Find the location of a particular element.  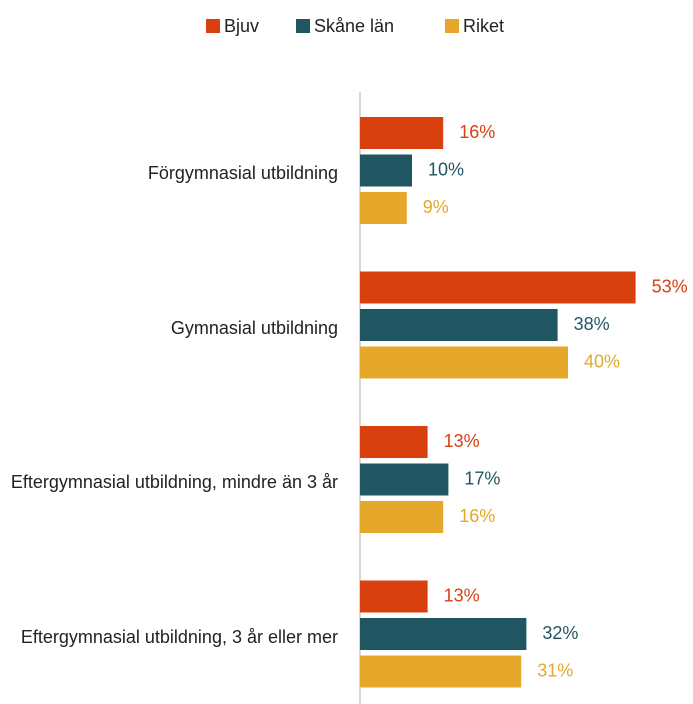

value-label: 40% is located at coordinates (602, 361).